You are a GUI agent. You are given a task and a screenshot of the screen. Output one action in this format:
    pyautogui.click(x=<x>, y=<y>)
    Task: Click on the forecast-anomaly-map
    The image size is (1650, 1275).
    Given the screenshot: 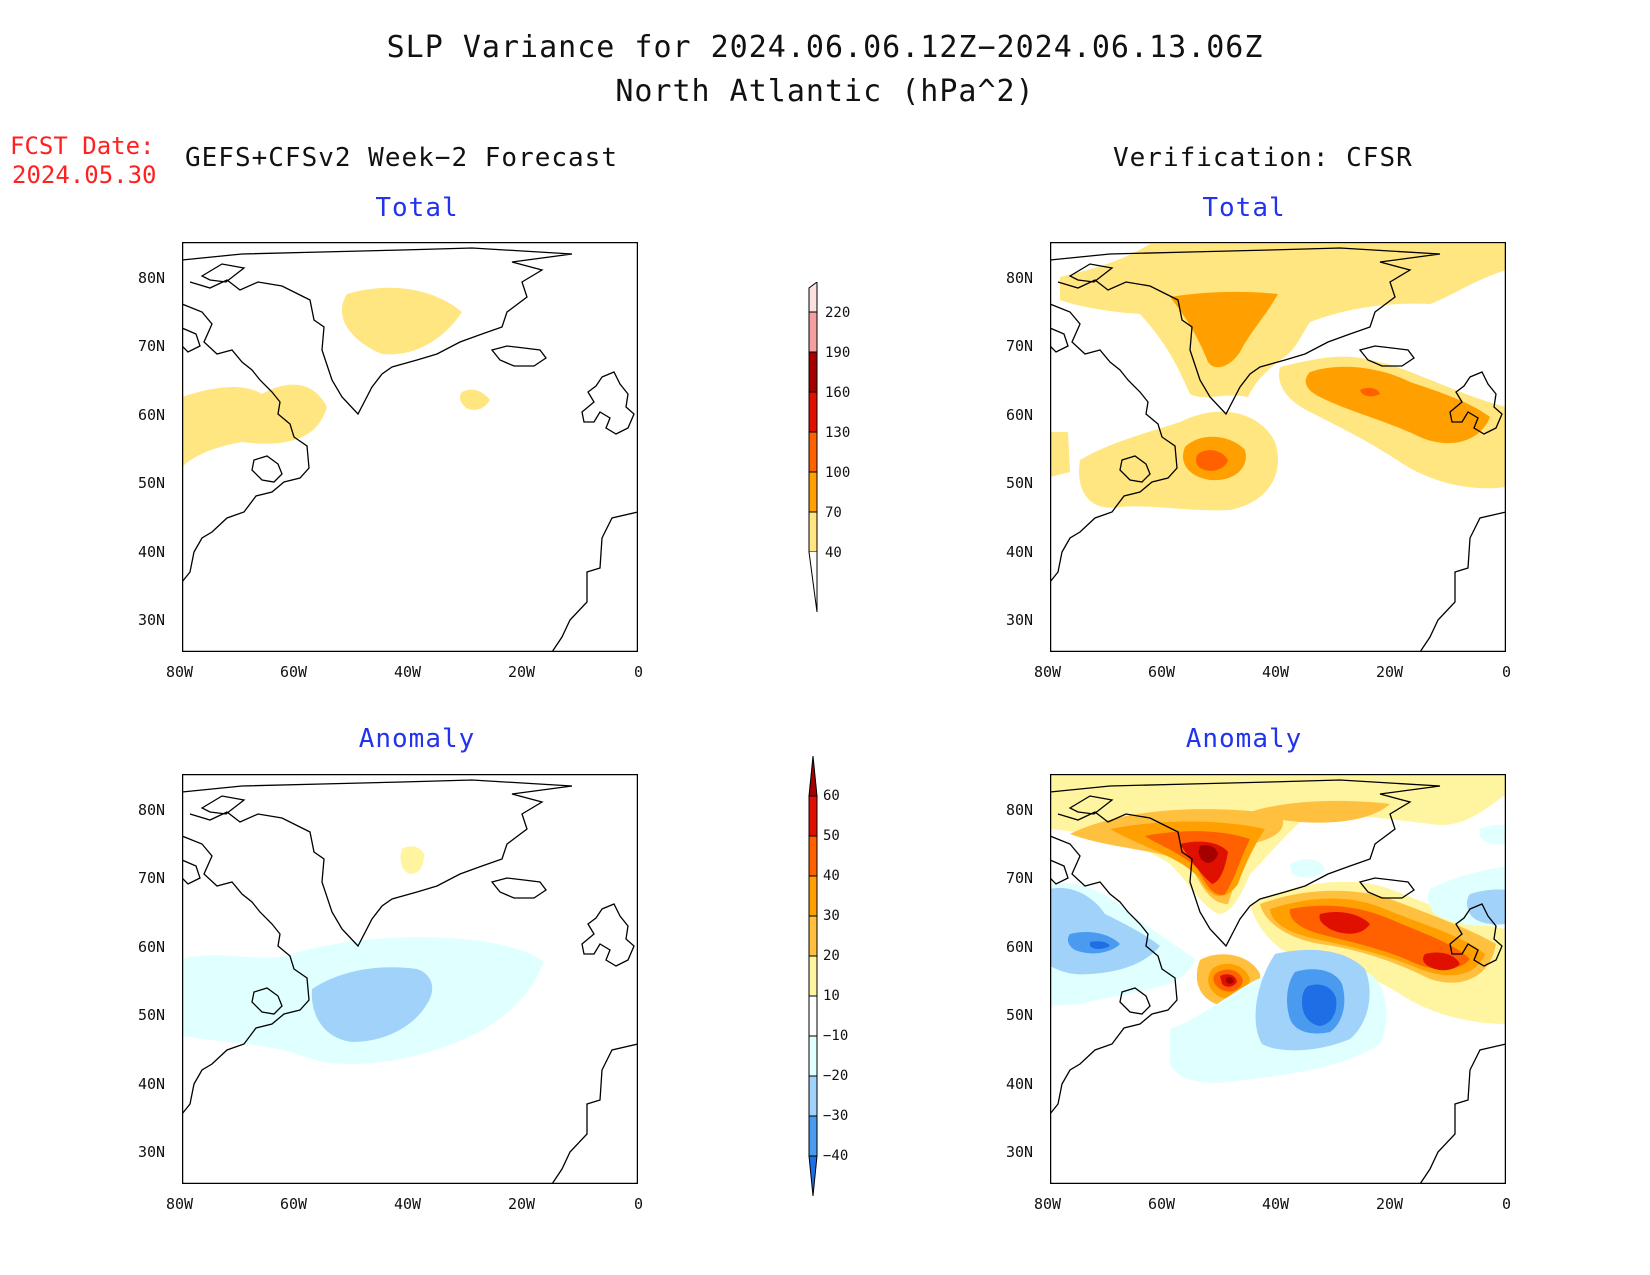 What is the action you would take?
    pyautogui.click(x=410, y=979)
    